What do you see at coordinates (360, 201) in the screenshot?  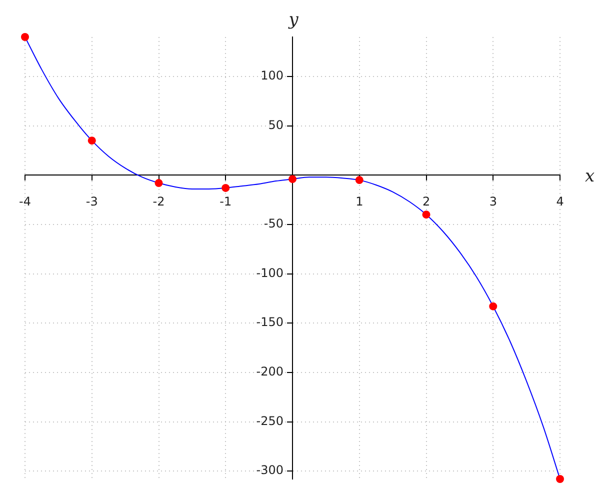 I see `x-tick-label: 1` at bounding box center [360, 201].